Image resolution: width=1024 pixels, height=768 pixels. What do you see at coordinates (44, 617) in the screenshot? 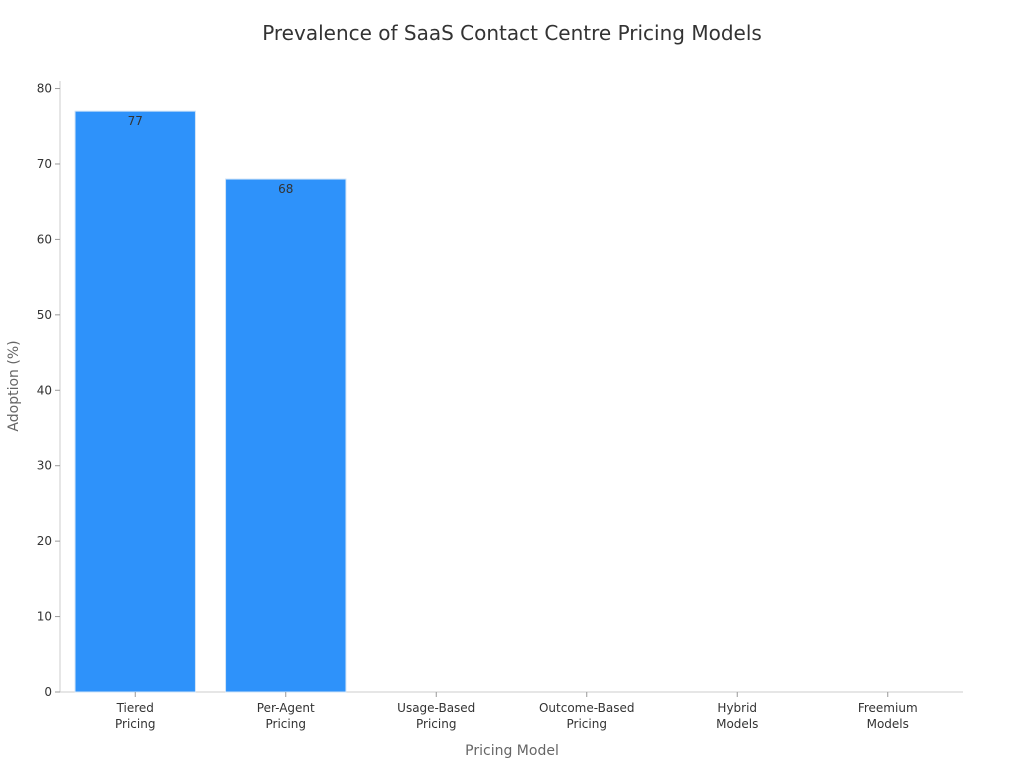
I see `y-tick-label: 10` at bounding box center [44, 617].